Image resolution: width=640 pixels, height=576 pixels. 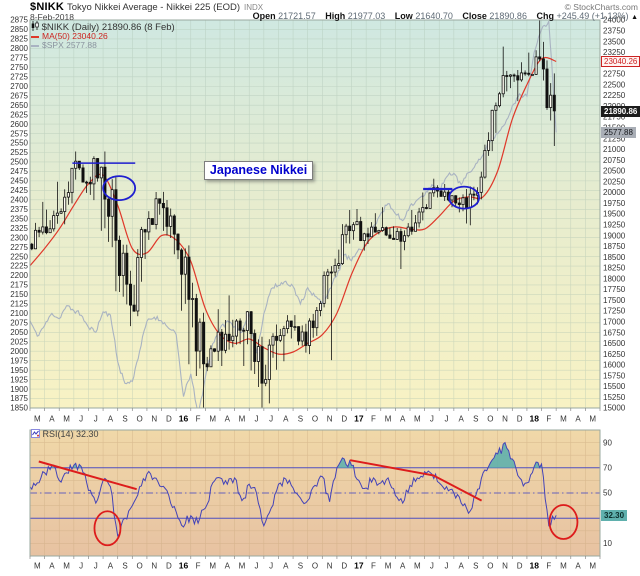 What do you see at coordinates (618, 133) in the screenshot?
I see `spx-price-tag: 2577.88` at bounding box center [618, 133].